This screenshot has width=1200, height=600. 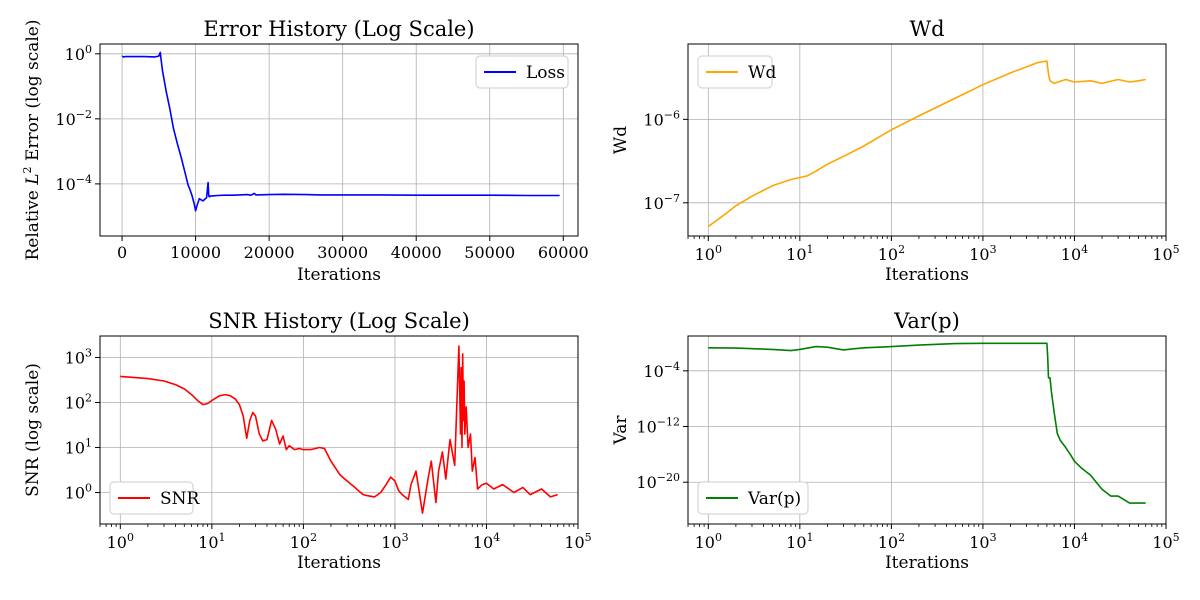 I want to click on legend: Var(p), so click(x=753, y=498).